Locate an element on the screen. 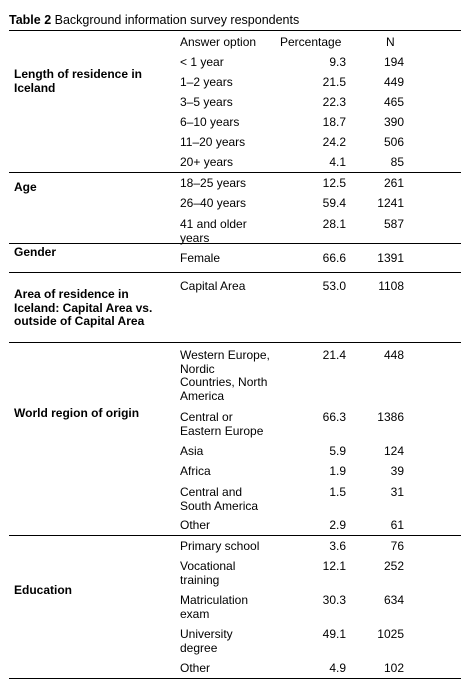 This screenshot has width=467, height=692. row-percentage: 30.3 is located at coordinates (334, 600).